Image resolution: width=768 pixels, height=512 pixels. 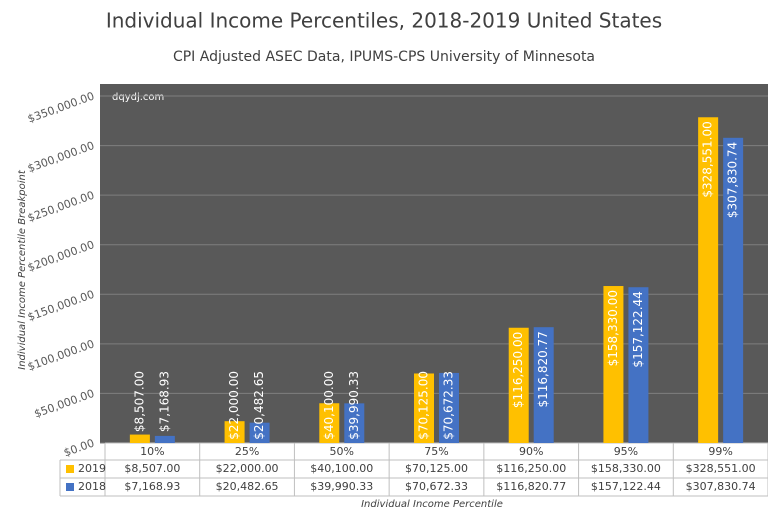 I want to click on y-axis-title: Individual Income Percentile Breakpoint, so click(x=22, y=269).